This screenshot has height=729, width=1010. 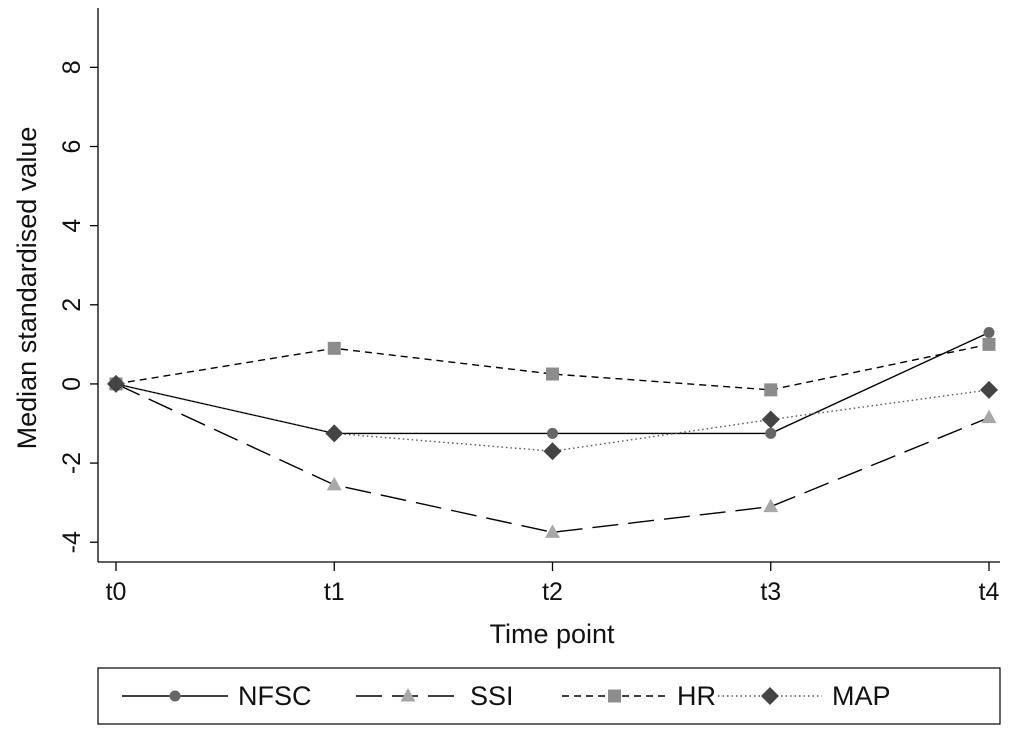 I want to click on legend-items: NFSC SSI HR MAP, so click(x=506, y=696).